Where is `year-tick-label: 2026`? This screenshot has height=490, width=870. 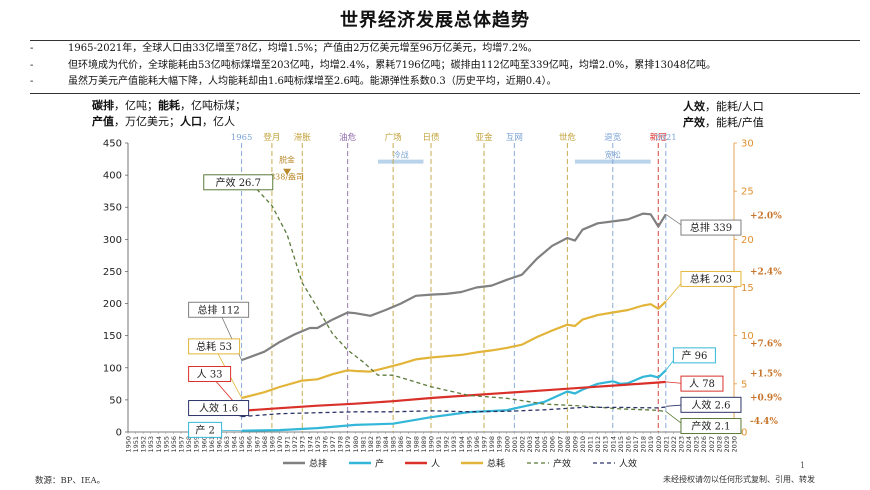
year-tick-label: 2026 is located at coordinates (704, 444).